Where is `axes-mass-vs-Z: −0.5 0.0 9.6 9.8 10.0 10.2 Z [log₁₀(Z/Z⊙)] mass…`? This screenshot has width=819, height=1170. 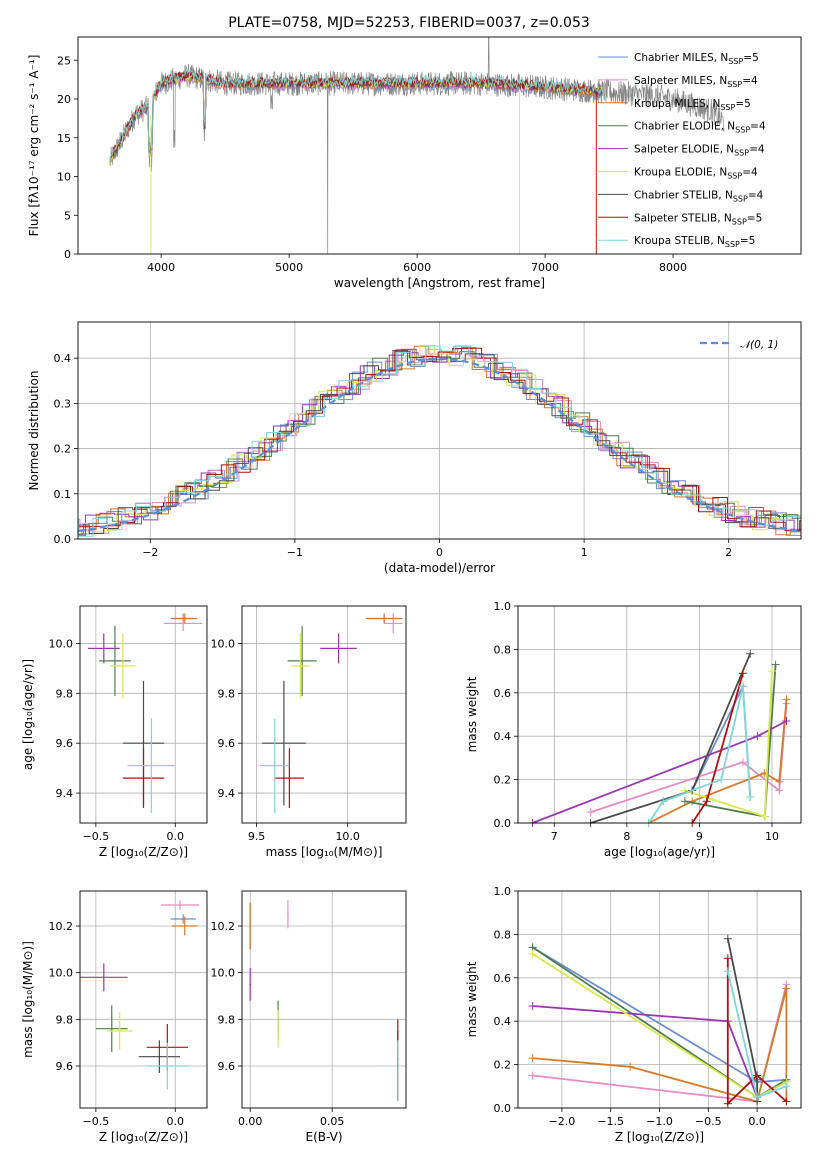
axes-mass-vs-Z: −0.5 0.0 9.6 9.8 10.0 10.2 Z [log₁₀(Z/Z⊙)] mass… is located at coordinates (114, 1017).